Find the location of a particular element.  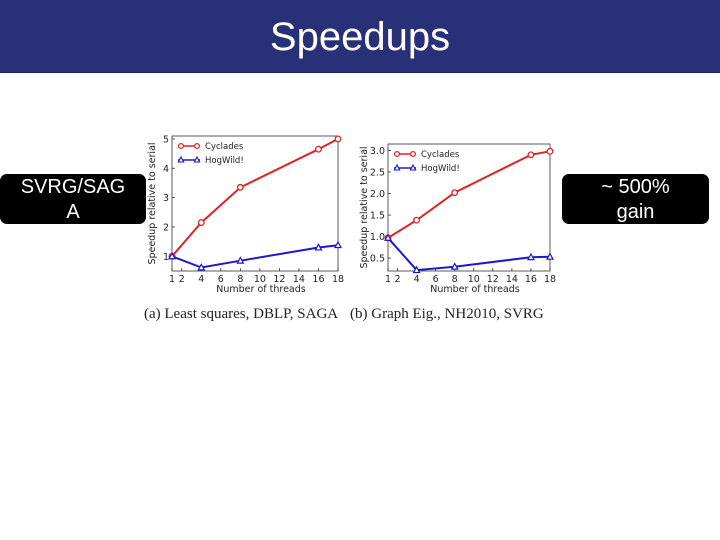

caption-b: (b) Graph Eig., NH2010, SVRG is located at coordinates (447, 314).